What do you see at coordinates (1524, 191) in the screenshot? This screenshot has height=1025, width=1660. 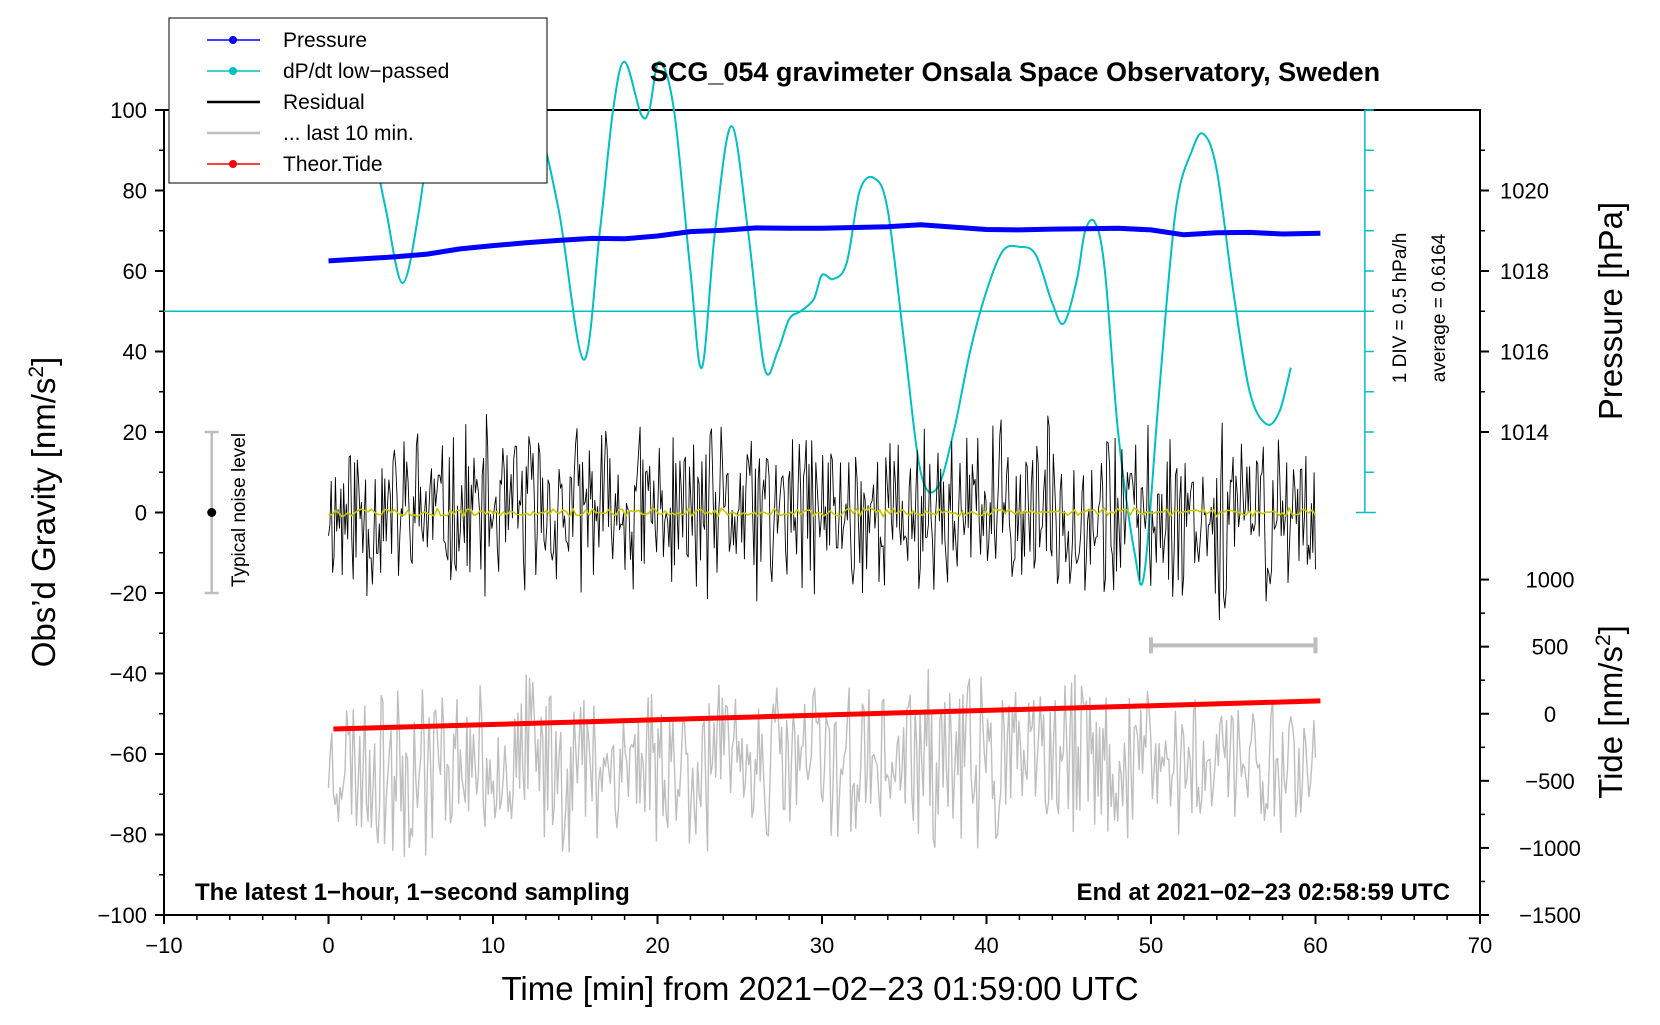 I see `pressure-tick-label: 1020` at bounding box center [1524, 191].